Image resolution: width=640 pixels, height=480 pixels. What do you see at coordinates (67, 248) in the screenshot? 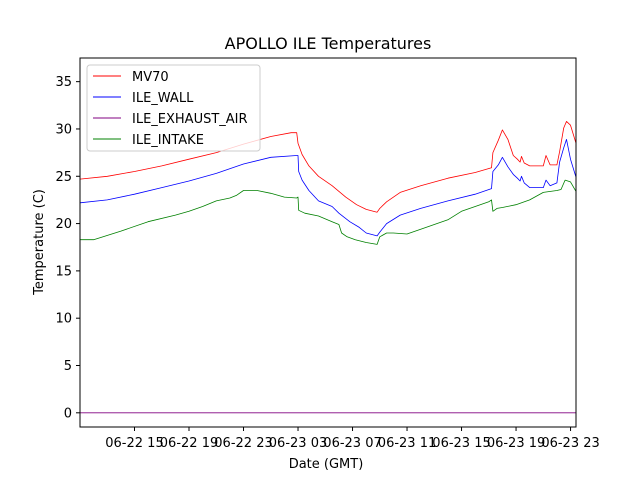
I see `y-axis: 0 5 10 15 20 25 30 35` at bounding box center [67, 248].